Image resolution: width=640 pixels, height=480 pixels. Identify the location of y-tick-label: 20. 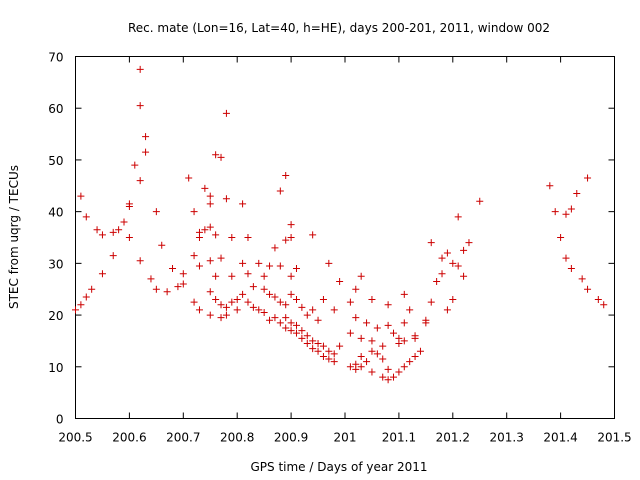
(55, 316).